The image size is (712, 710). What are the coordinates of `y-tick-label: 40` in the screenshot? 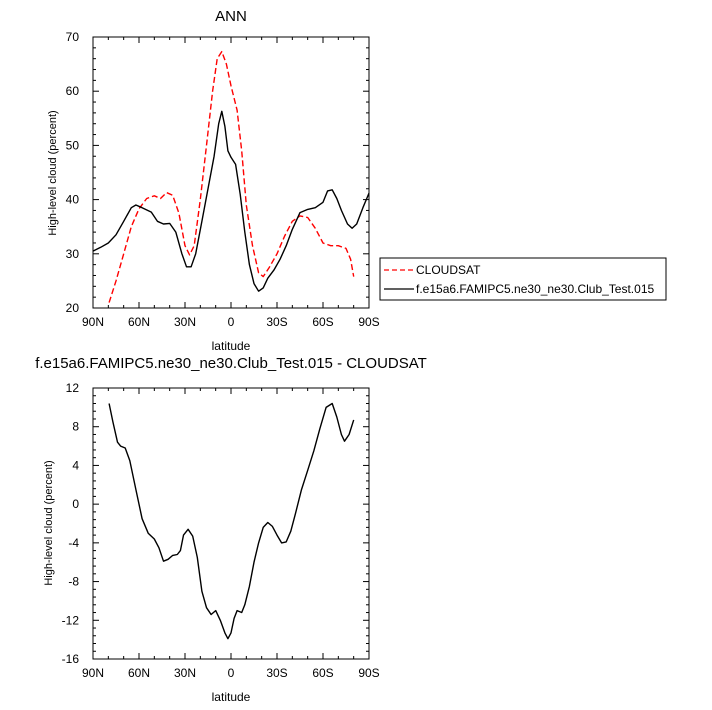 It's located at (73, 200).